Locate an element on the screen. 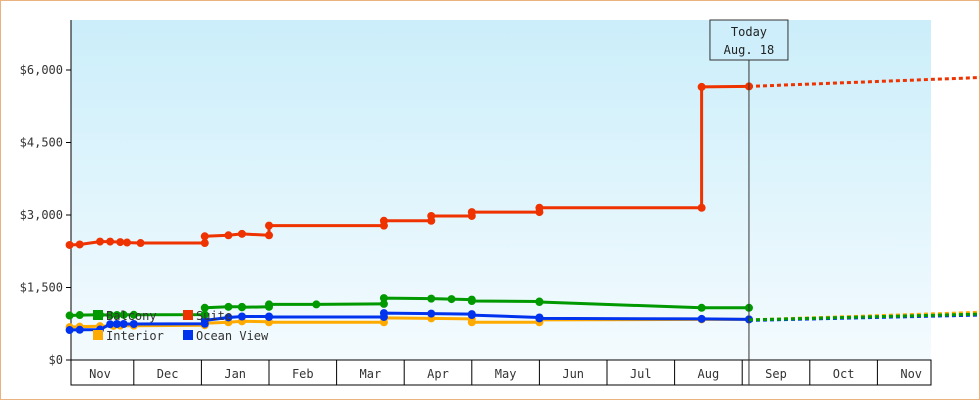 The image size is (980, 400). y-axis: $0 $1,500 $3,000 $4,500 $6,000 is located at coordinates (46, 202).